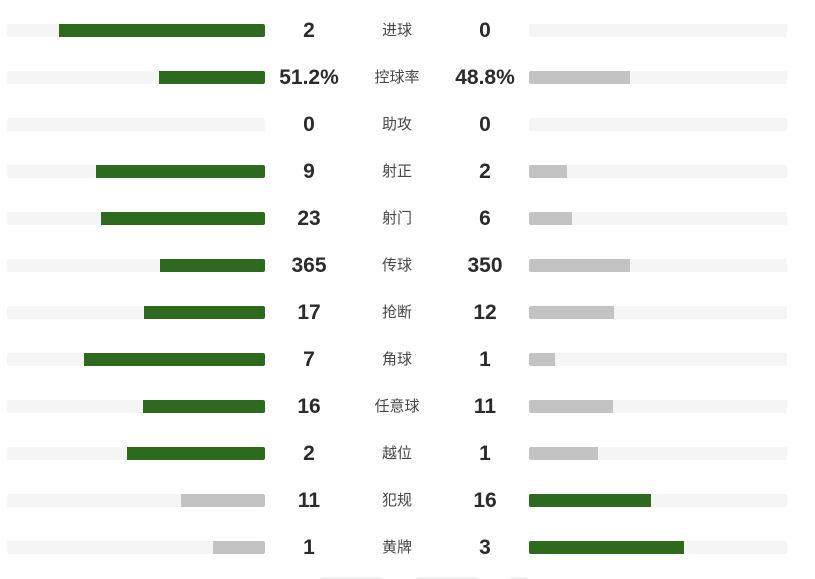 The height and width of the screenshot is (579, 815). I want to click on stat-row: 9 射正 2, so click(397, 171).